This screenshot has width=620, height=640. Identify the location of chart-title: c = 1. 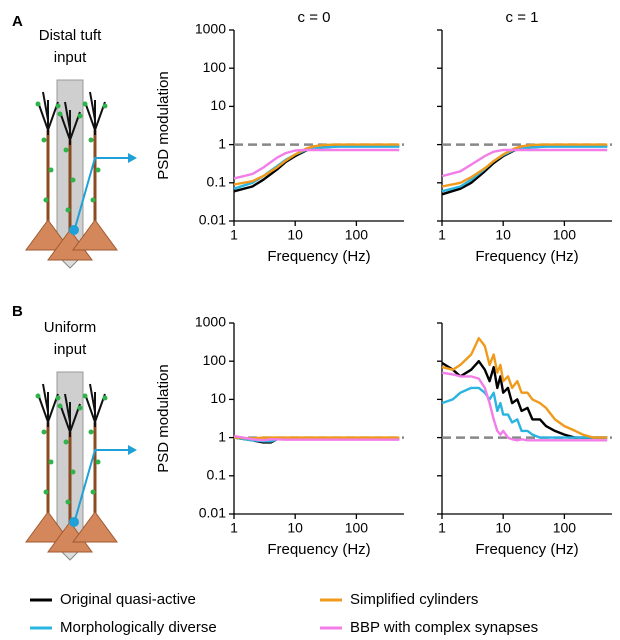
(522, 17).